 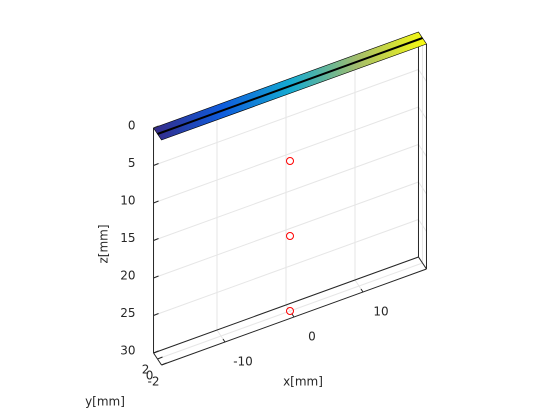 I want to click on x-tick-label: 10, so click(x=380, y=312).